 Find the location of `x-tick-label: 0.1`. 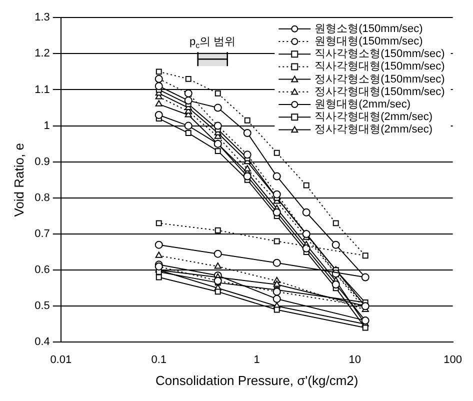

x-tick-label: 0.1 is located at coordinates (159, 360).